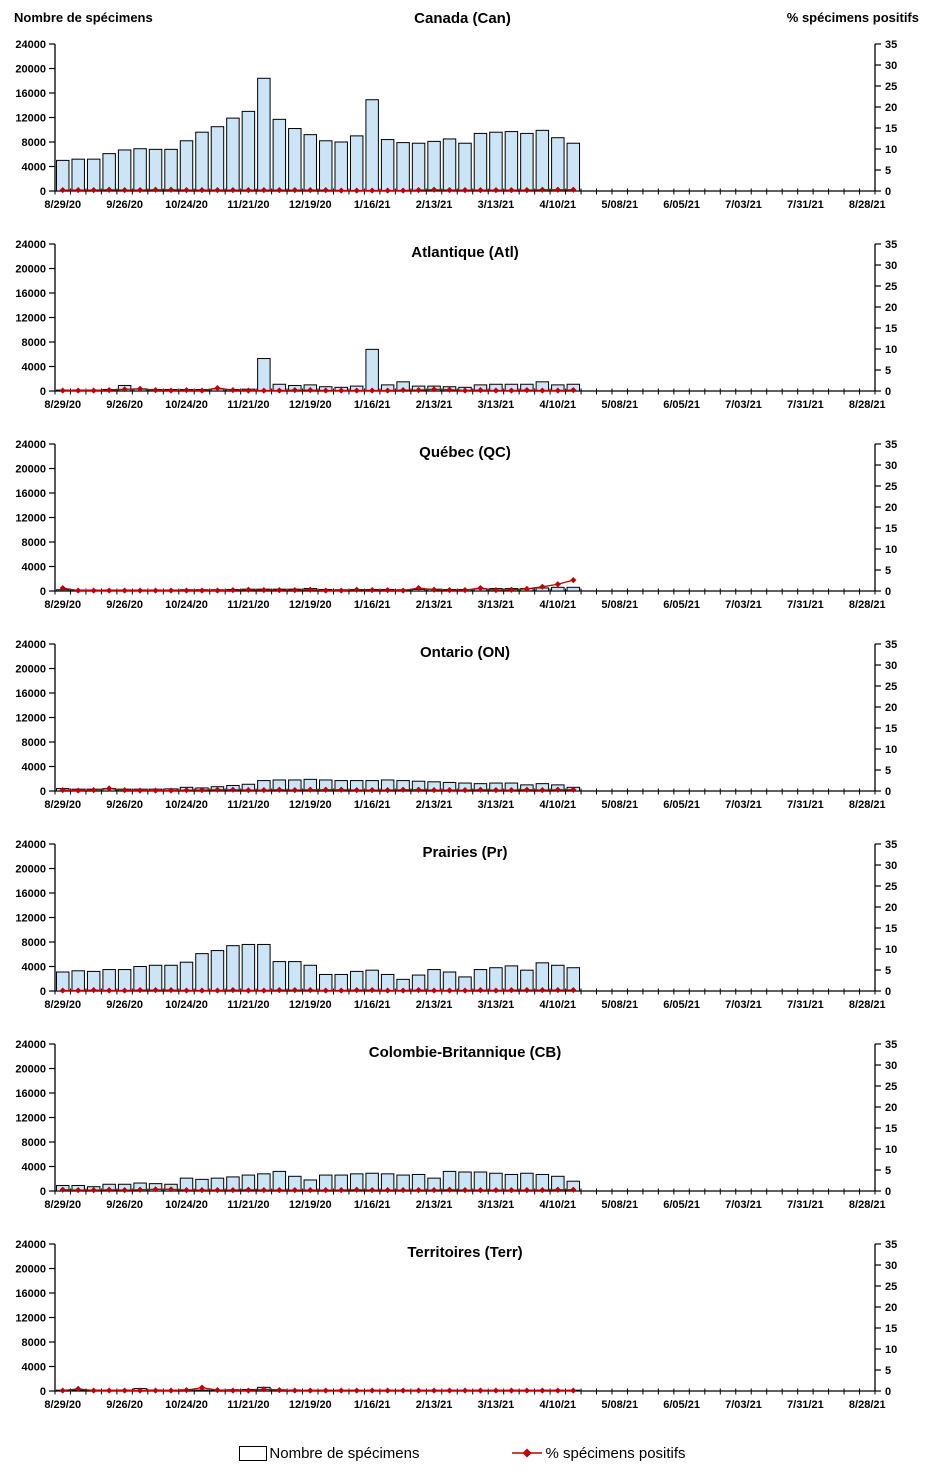 This screenshot has height=1473, width=925. I want to click on svg-text: 10/24/20, so click(186, 1405).